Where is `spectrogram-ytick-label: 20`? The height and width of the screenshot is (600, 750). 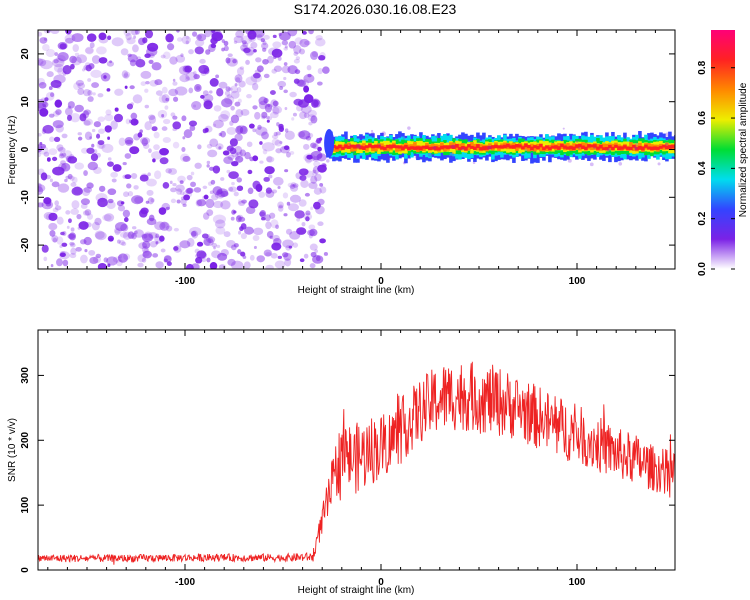 spectrogram-ytick-label: 20 is located at coordinates (25, 54).